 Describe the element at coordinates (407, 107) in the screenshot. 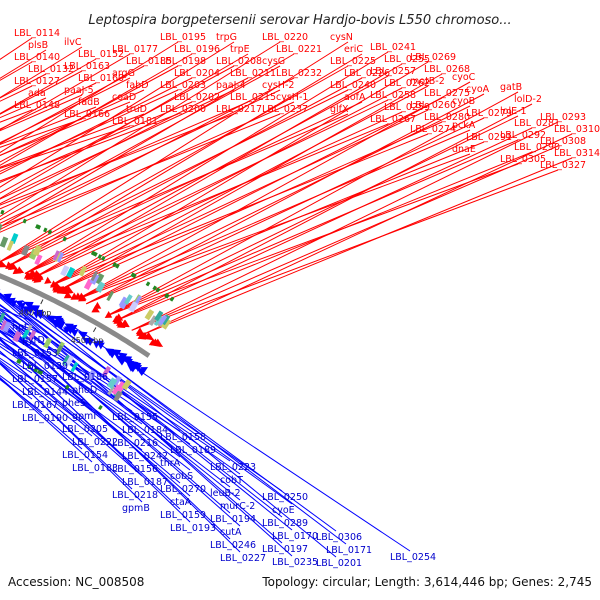

I see `gene-label: LBL_0259` at that location.